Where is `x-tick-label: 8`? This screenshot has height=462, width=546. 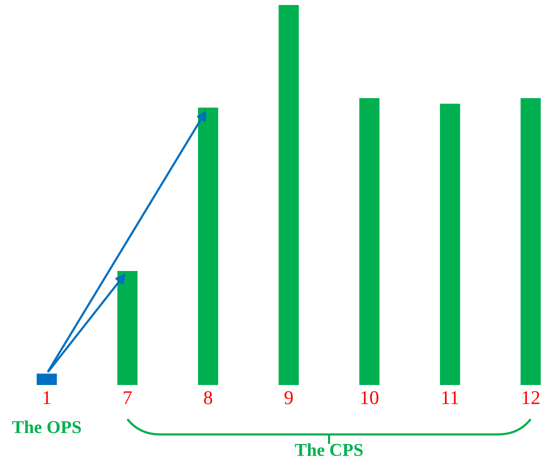 x-tick-label: 8 is located at coordinates (208, 397).